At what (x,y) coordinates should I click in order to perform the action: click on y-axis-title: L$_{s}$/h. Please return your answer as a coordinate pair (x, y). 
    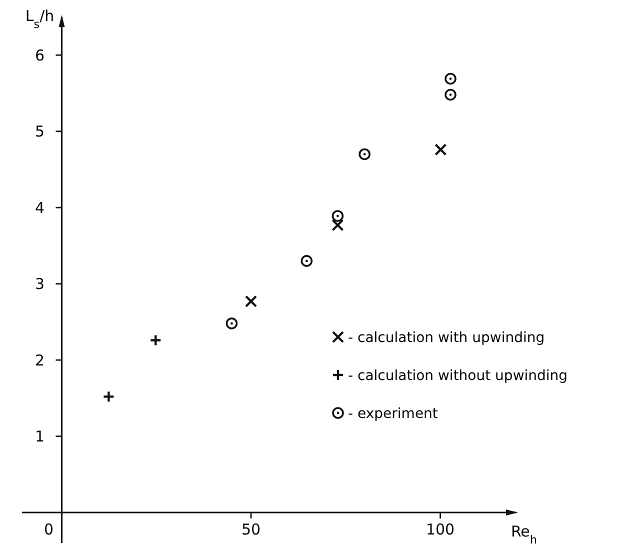
    Looking at the image, I should click on (39, 18).